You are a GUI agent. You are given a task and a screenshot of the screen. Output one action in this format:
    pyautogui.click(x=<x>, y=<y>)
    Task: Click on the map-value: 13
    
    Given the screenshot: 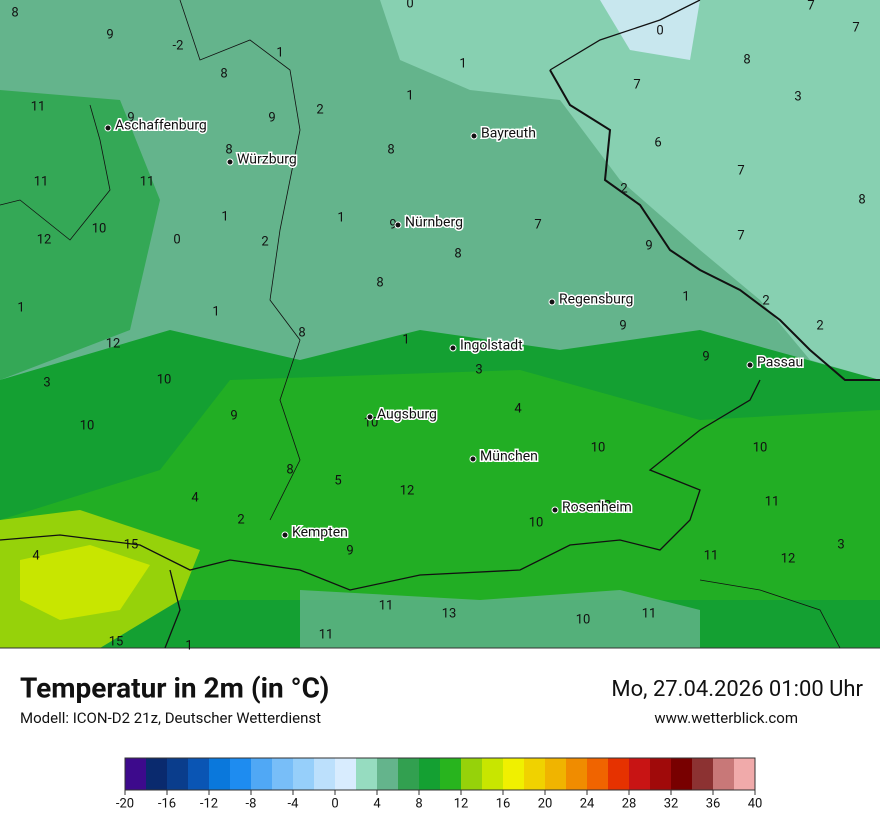 What is the action you would take?
    pyautogui.click(x=449, y=613)
    